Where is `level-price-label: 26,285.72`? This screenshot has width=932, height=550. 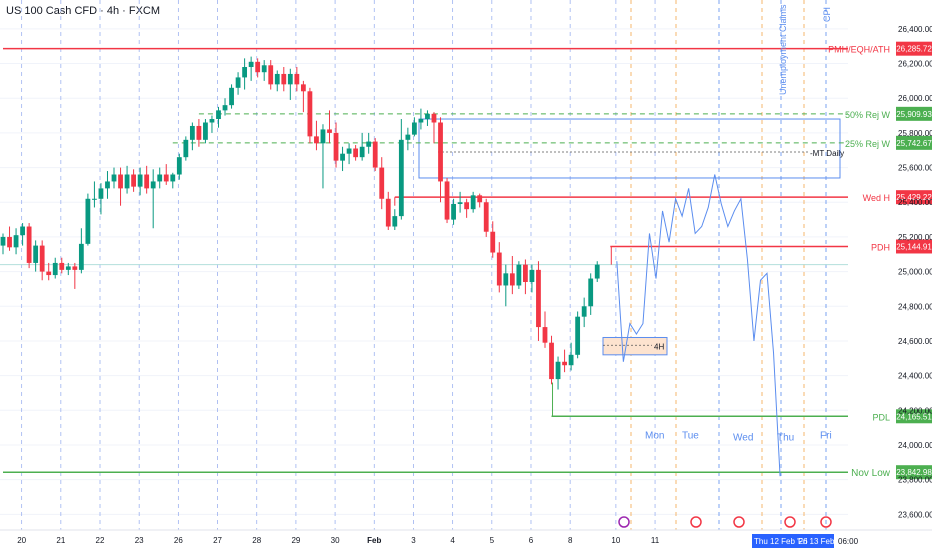
level-price-label: 26,285.72 is located at coordinates (914, 49).